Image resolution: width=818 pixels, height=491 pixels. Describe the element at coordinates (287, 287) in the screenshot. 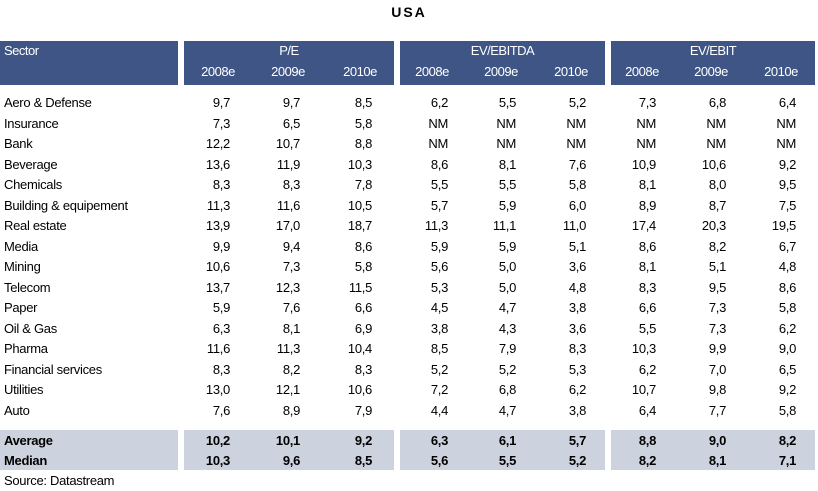

I see `value-cell: 12,3` at that location.